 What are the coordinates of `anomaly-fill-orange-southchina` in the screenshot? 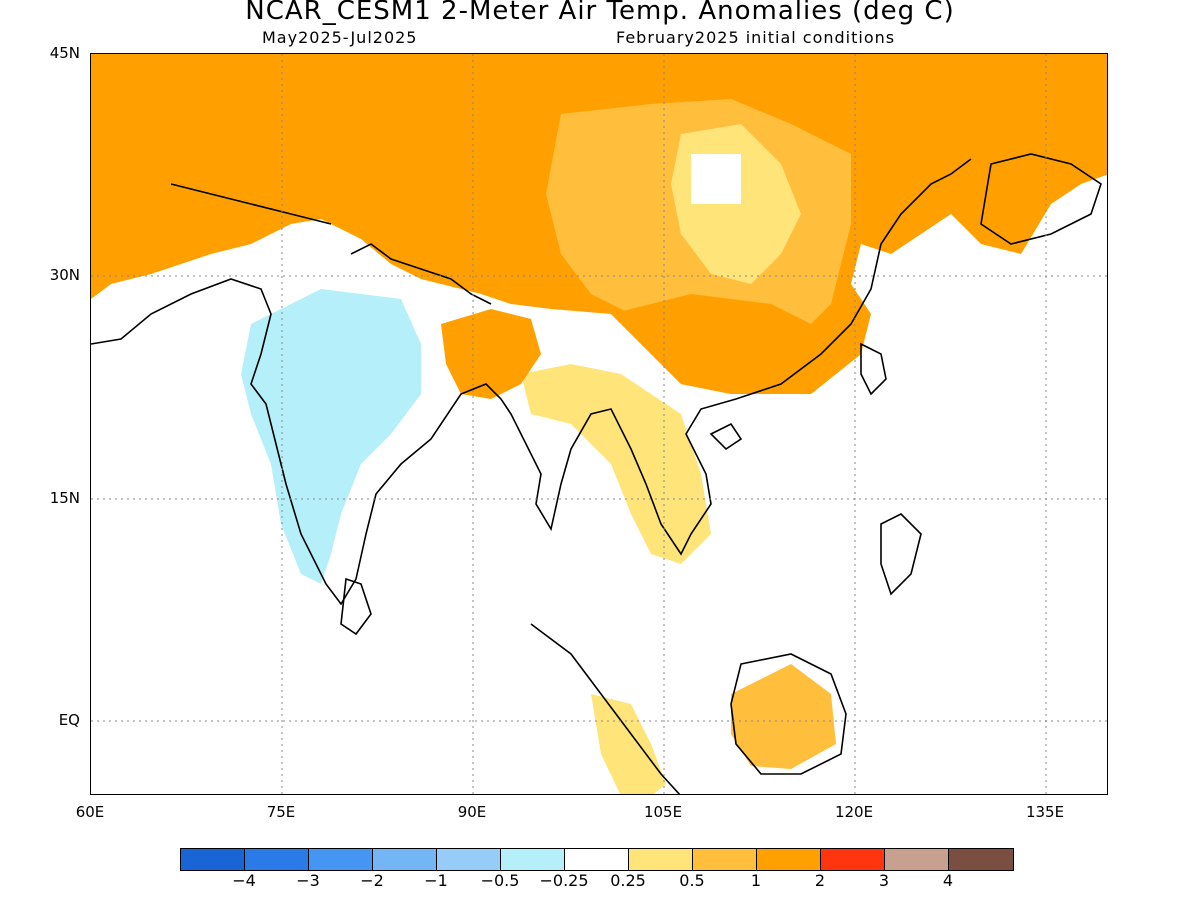 It's located at (736, 344).